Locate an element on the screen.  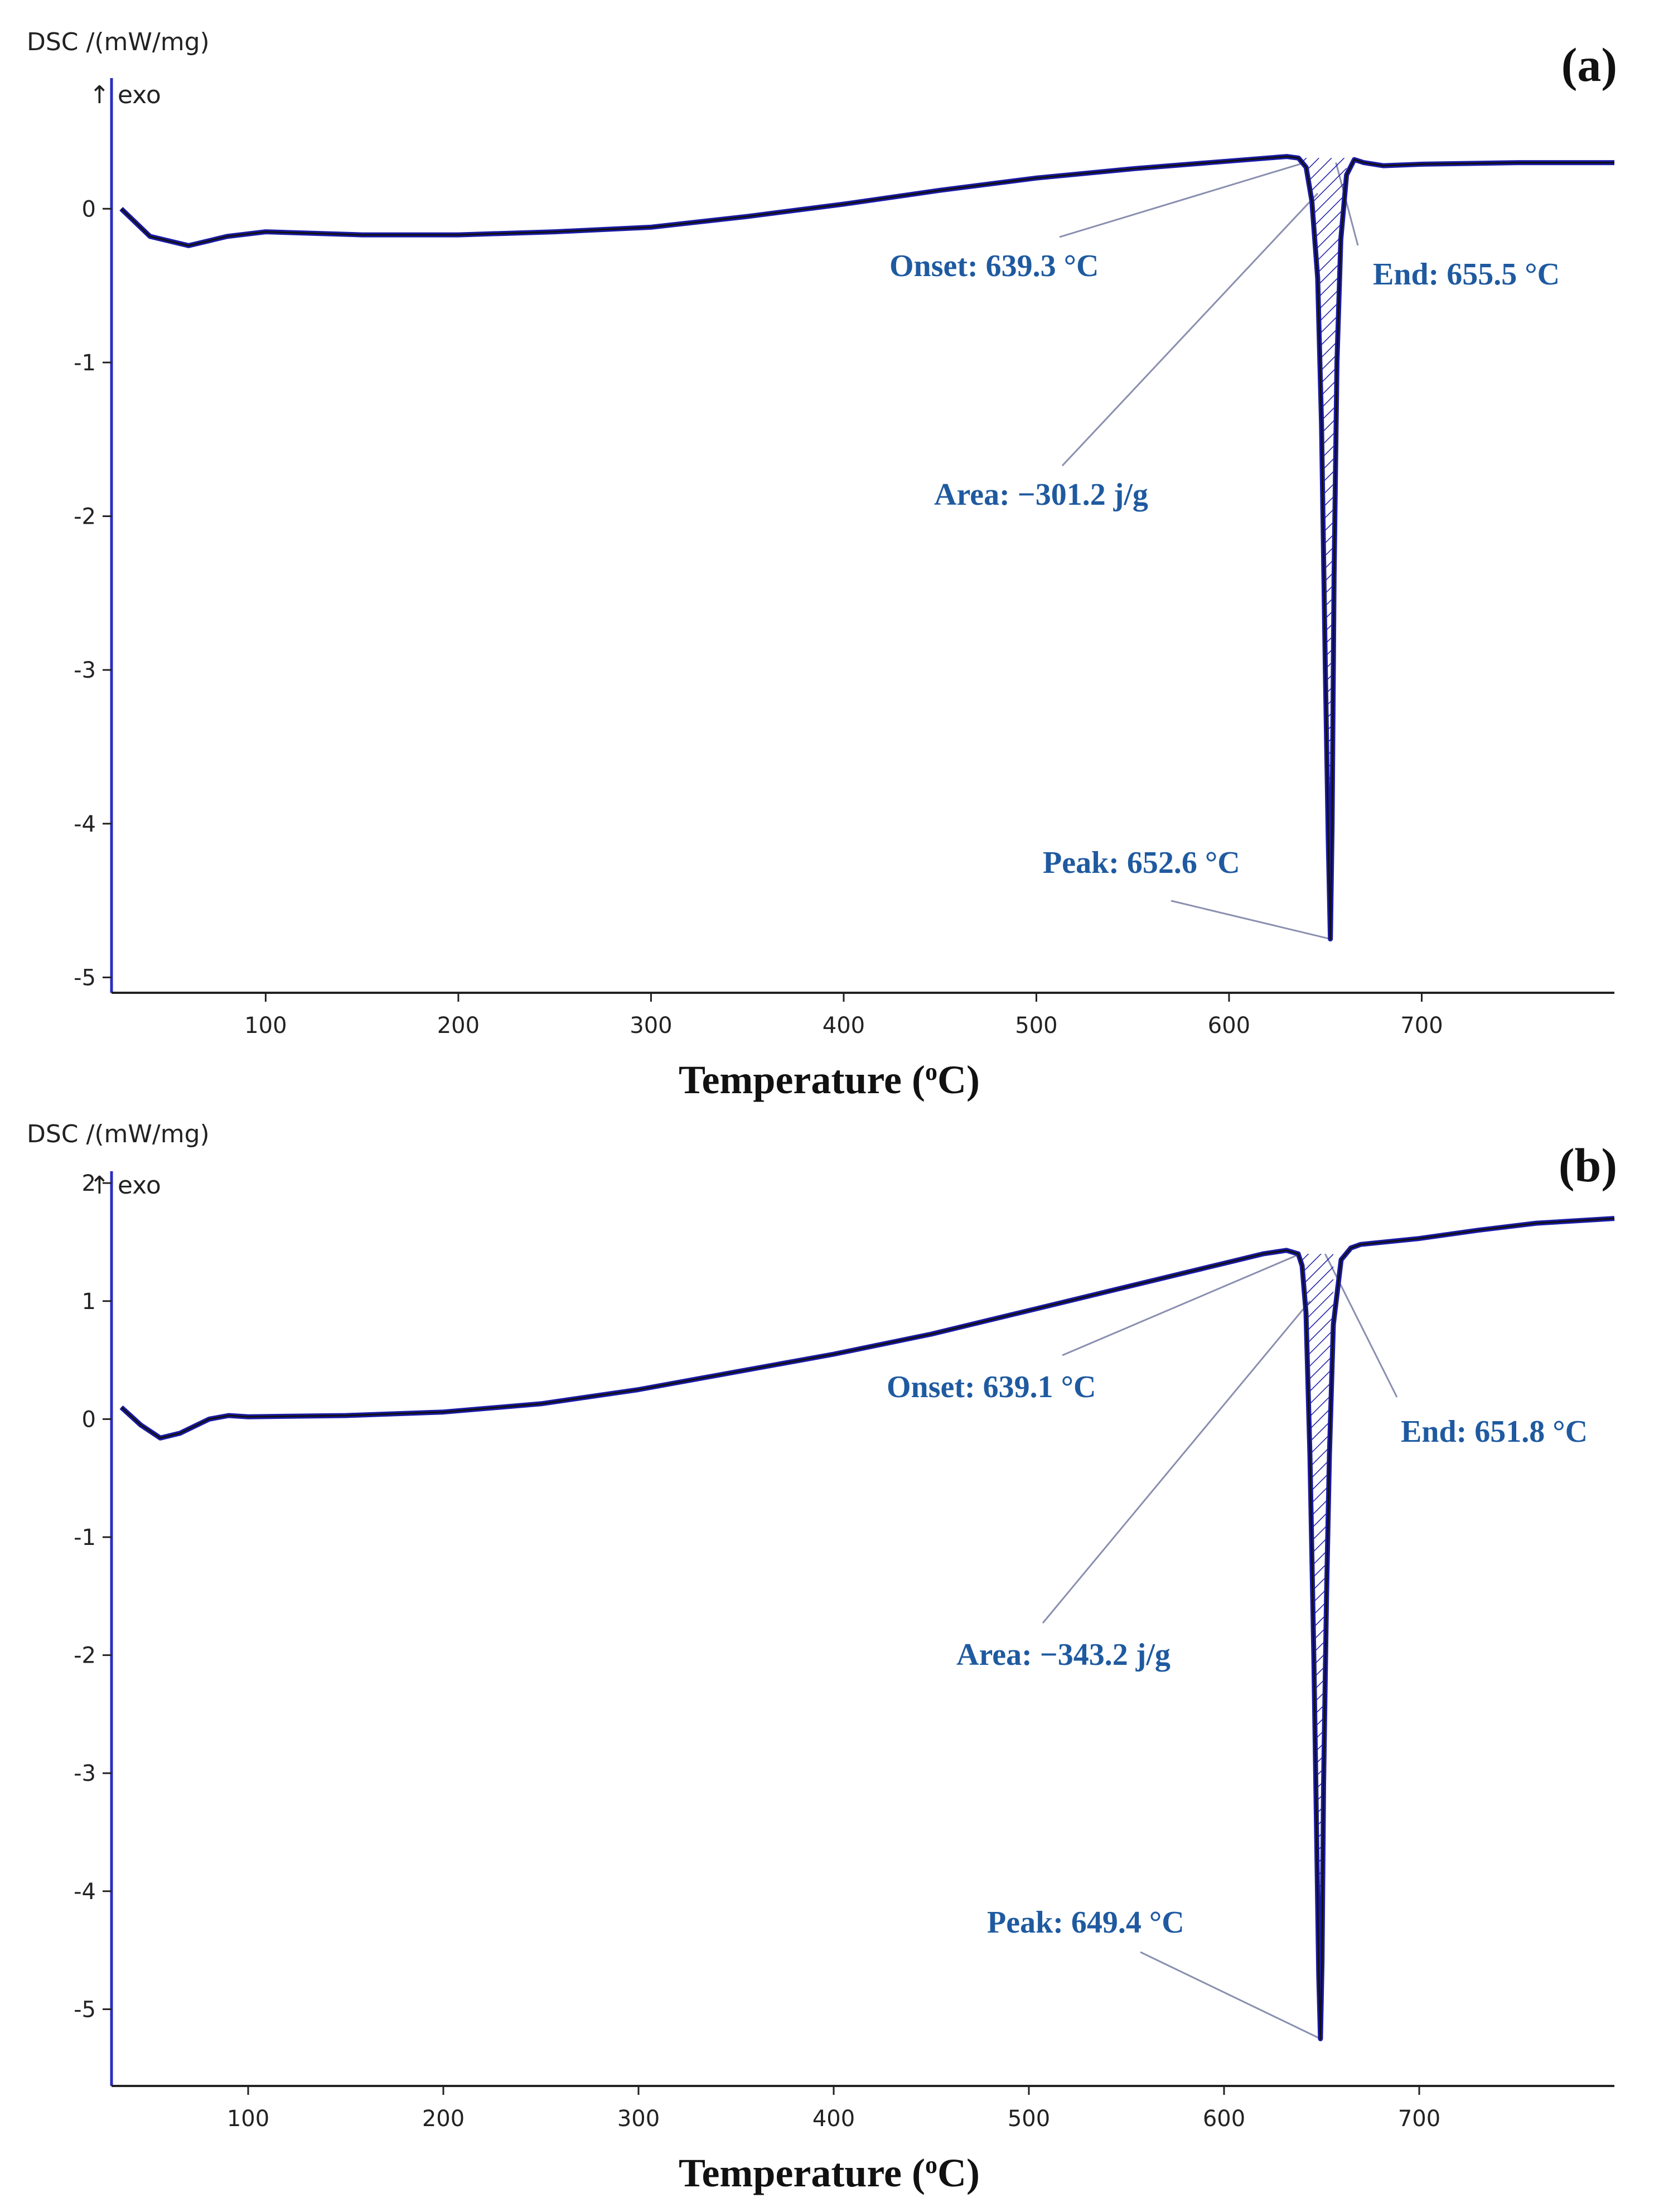
annotation-label: End: 655.5 °C is located at coordinates (1466, 274).